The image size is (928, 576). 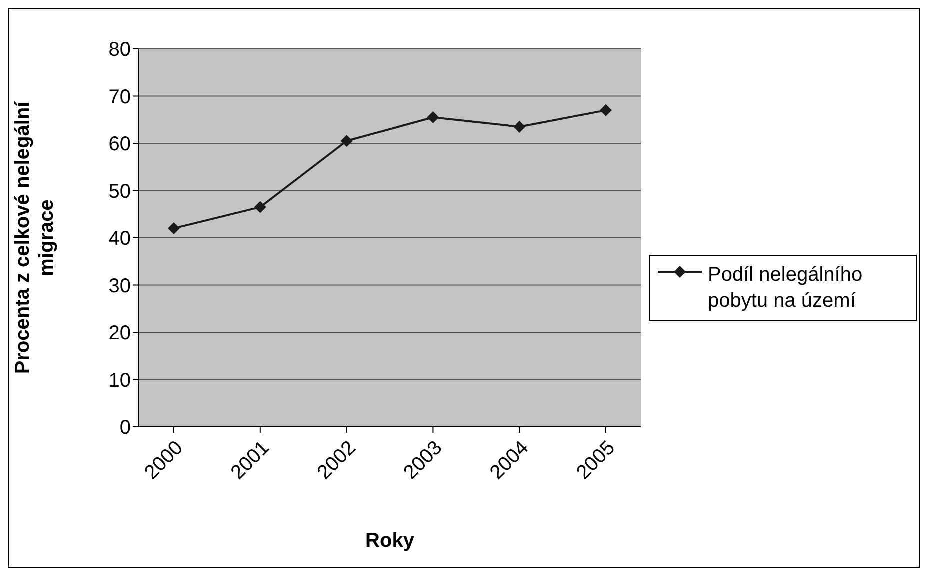 What do you see at coordinates (391, 541) in the screenshot?
I see `x-axis-title: Roky` at bounding box center [391, 541].